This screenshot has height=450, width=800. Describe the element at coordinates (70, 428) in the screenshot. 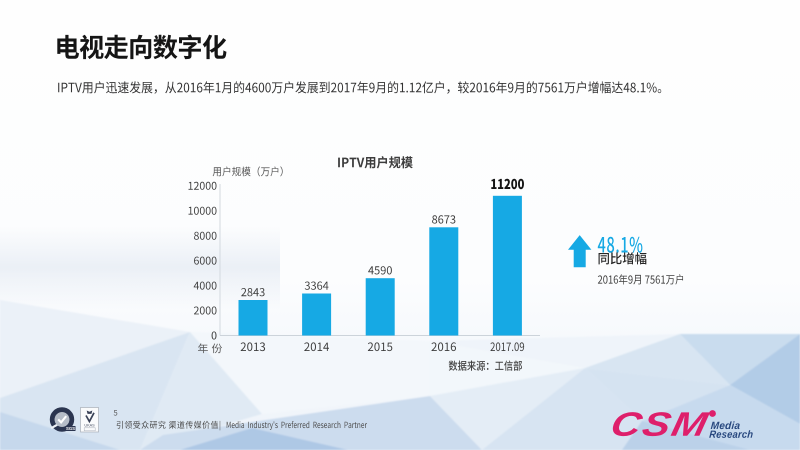

I see `svg-text: SGS` at that location.